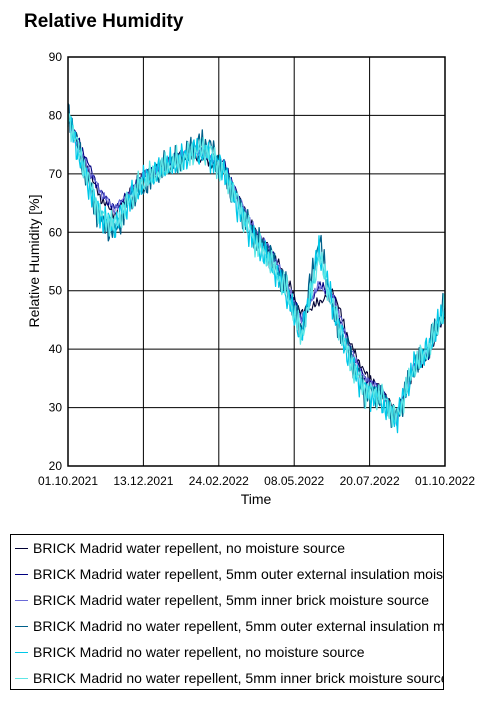 This screenshot has width=496, height=702. What do you see at coordinates (56, 232) in the screenshot?
I see `y-tick-label: 60` at bounding box center [56, 232].